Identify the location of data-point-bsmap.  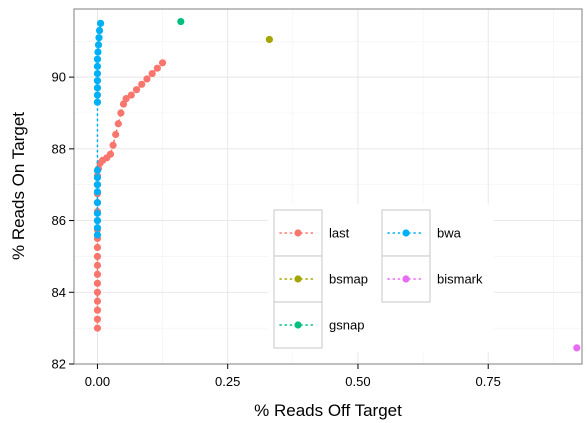
(269, 39).